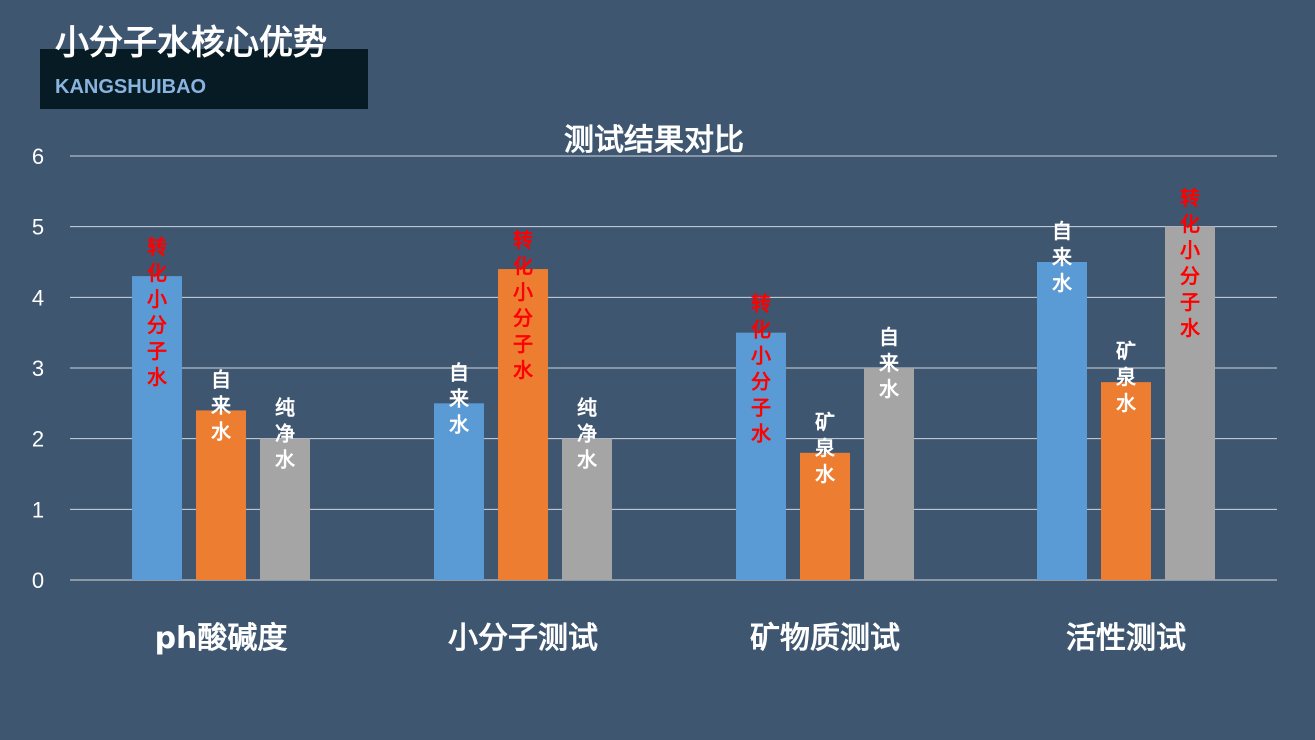  Describe the element at coordinates (38, 156) in the screenshot. I see `y-tick-label: 6` at that location.